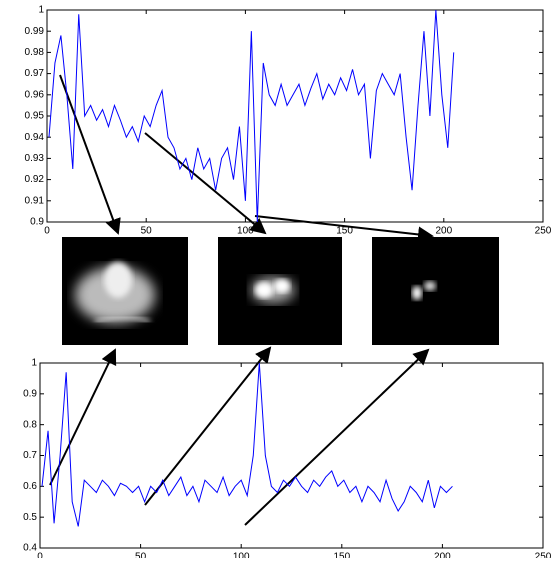 The height and width of the screenshot is (563, 555). What do you see at coordinates (35, 200) in the screenshot?
I see `y-tick-label: 0.91` at bounding box center [35, 200].